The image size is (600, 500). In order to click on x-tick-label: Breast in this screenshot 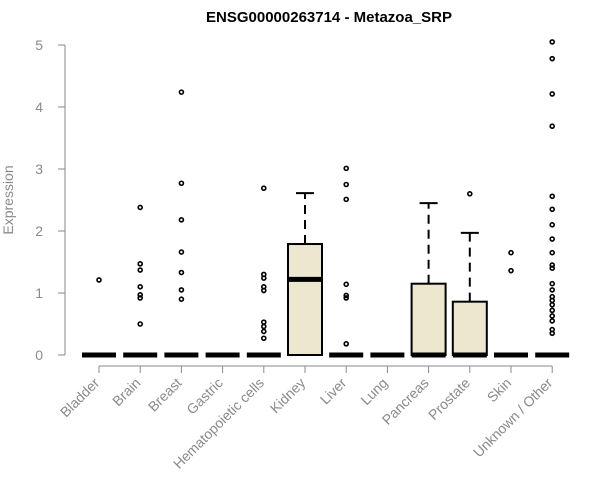, I will do `click(165, 395)`.